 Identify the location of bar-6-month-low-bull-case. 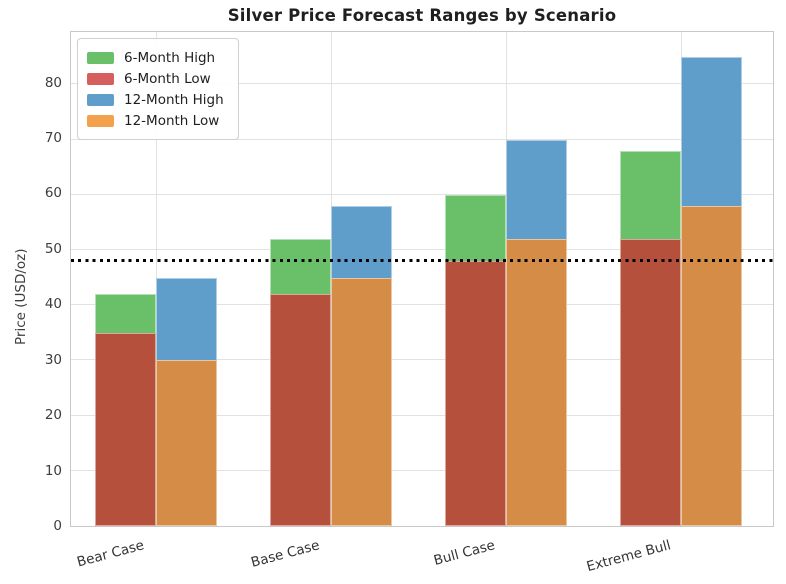
(476, 393).